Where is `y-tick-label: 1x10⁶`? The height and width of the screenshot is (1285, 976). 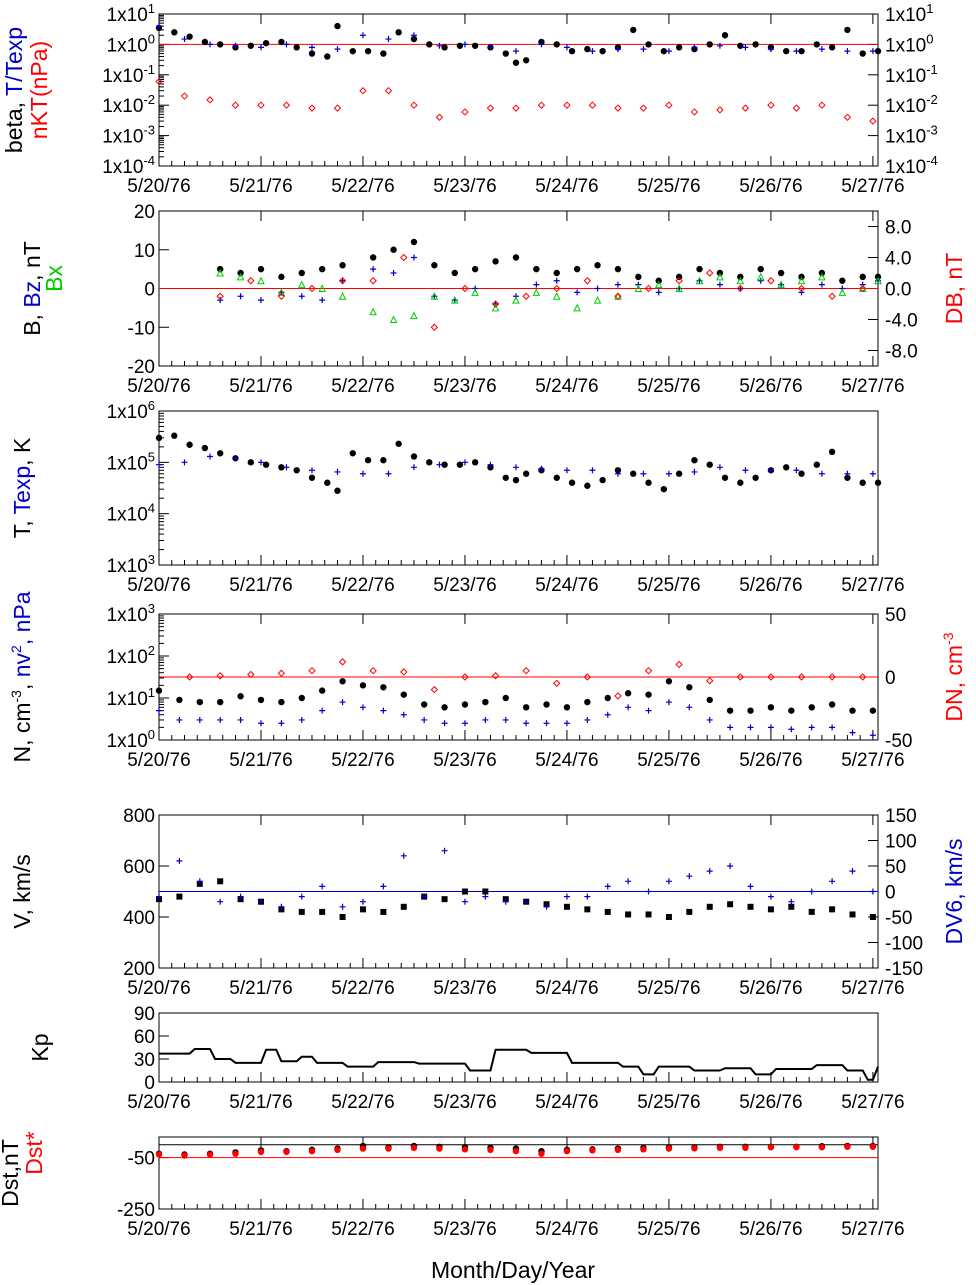 y-tick-label: 1x10⁶ is located at coordinates (131, 410).